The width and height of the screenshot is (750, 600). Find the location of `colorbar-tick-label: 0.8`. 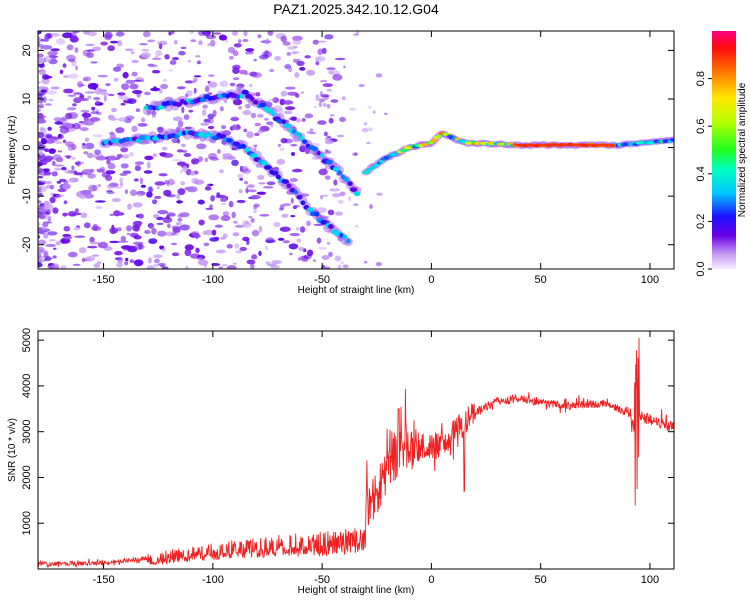

colorbar-tick-label: 0.8 is located at coordinates (701, 78).